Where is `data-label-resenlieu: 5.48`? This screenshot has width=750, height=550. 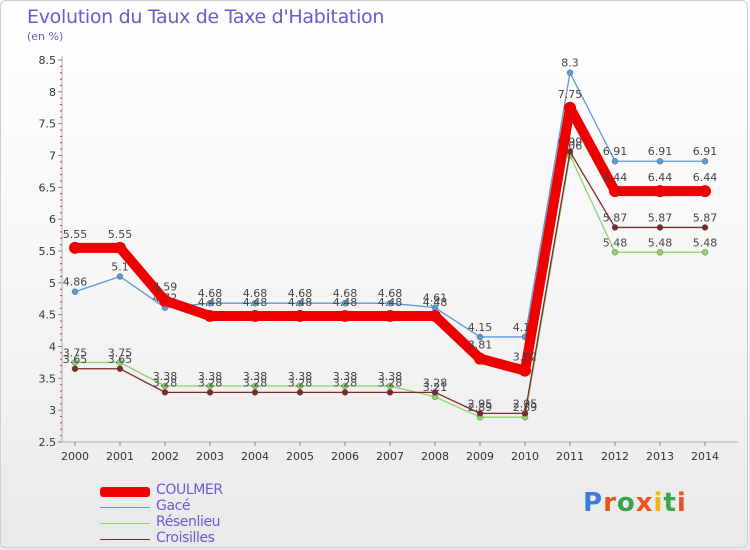 data-label-resenlieu: 5.48 is located at coordinates (705, 242).